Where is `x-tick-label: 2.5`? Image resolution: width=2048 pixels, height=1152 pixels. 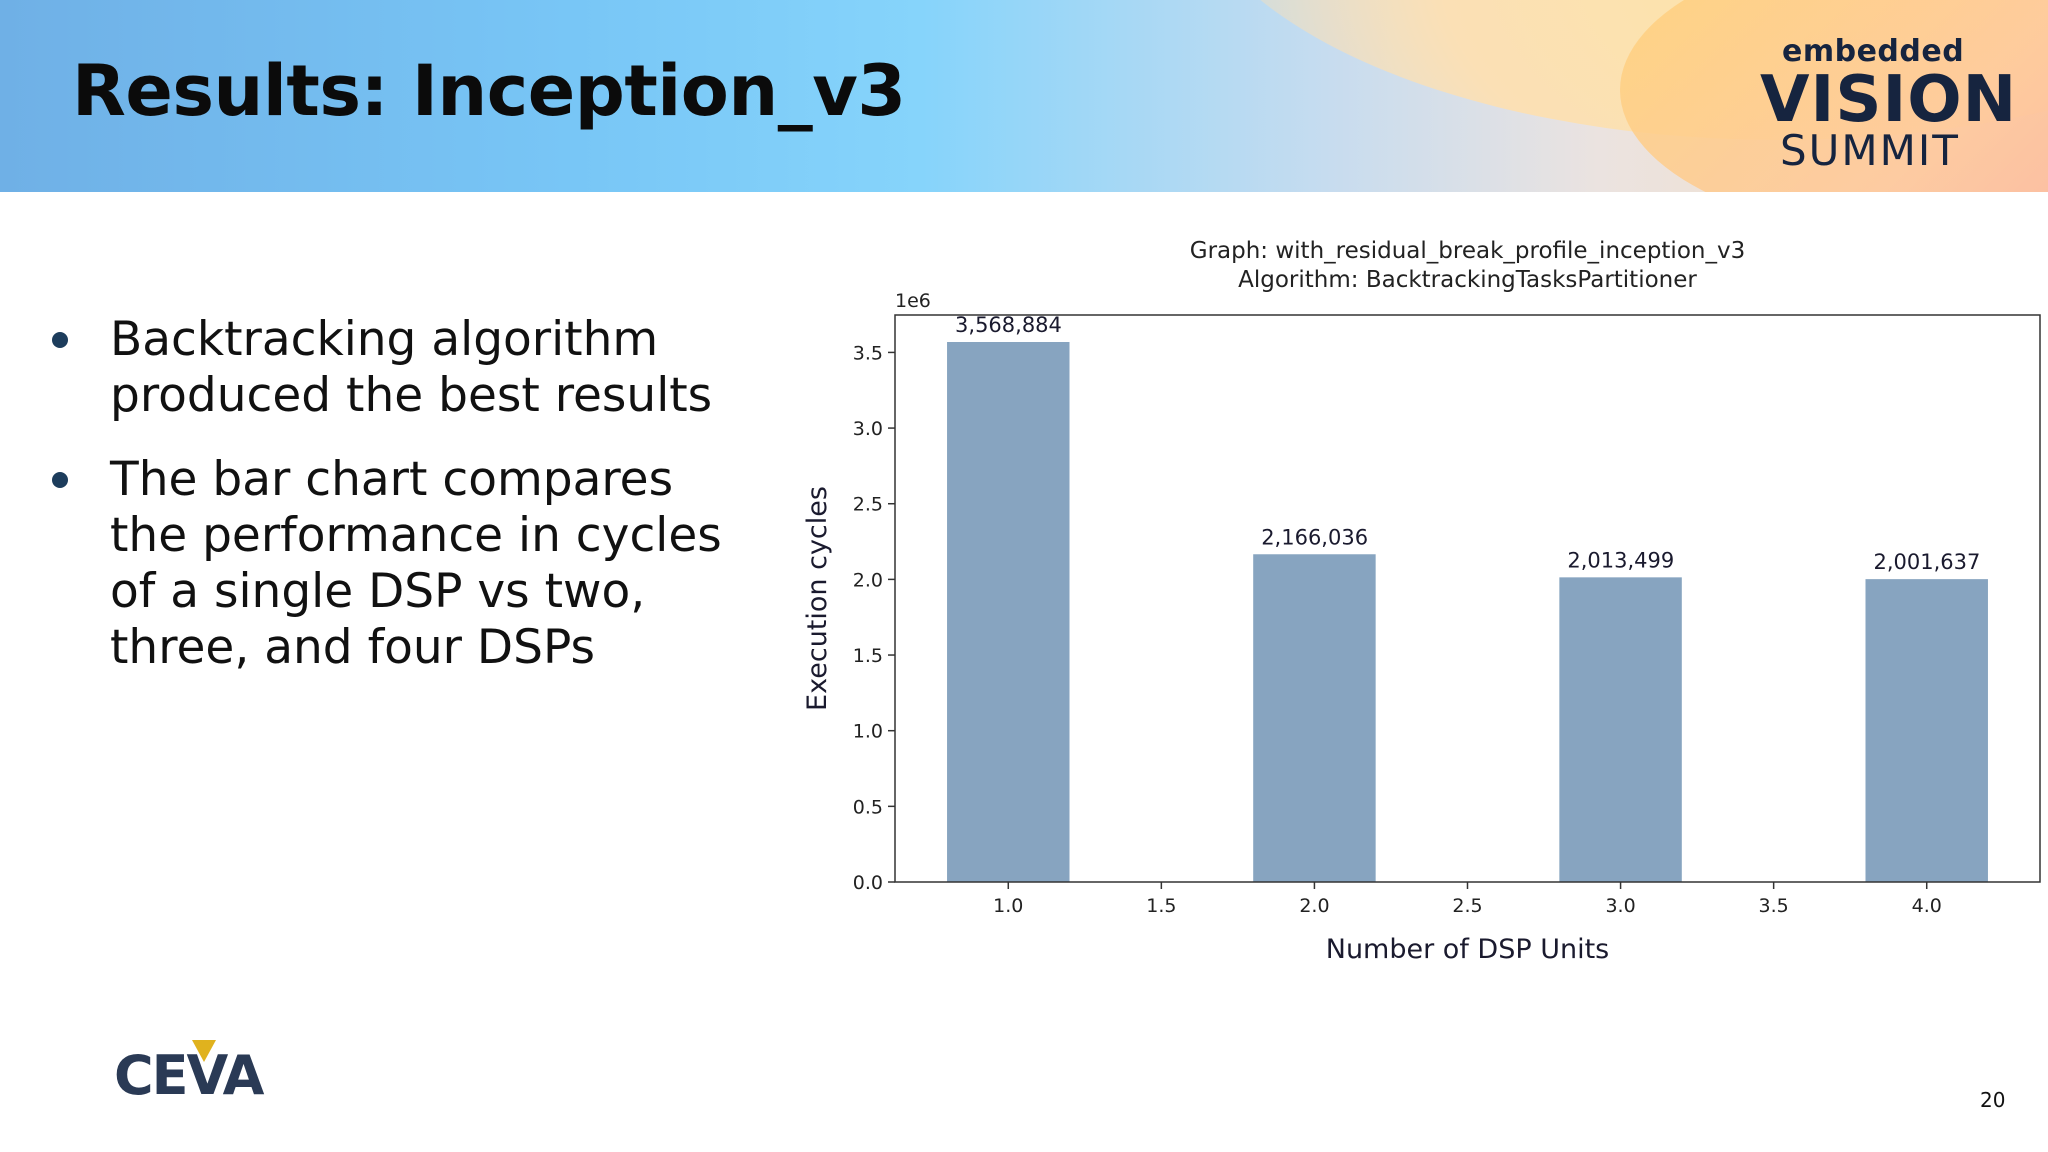 x-tick-label: 2.5 is located at coordinates (1467, 906).